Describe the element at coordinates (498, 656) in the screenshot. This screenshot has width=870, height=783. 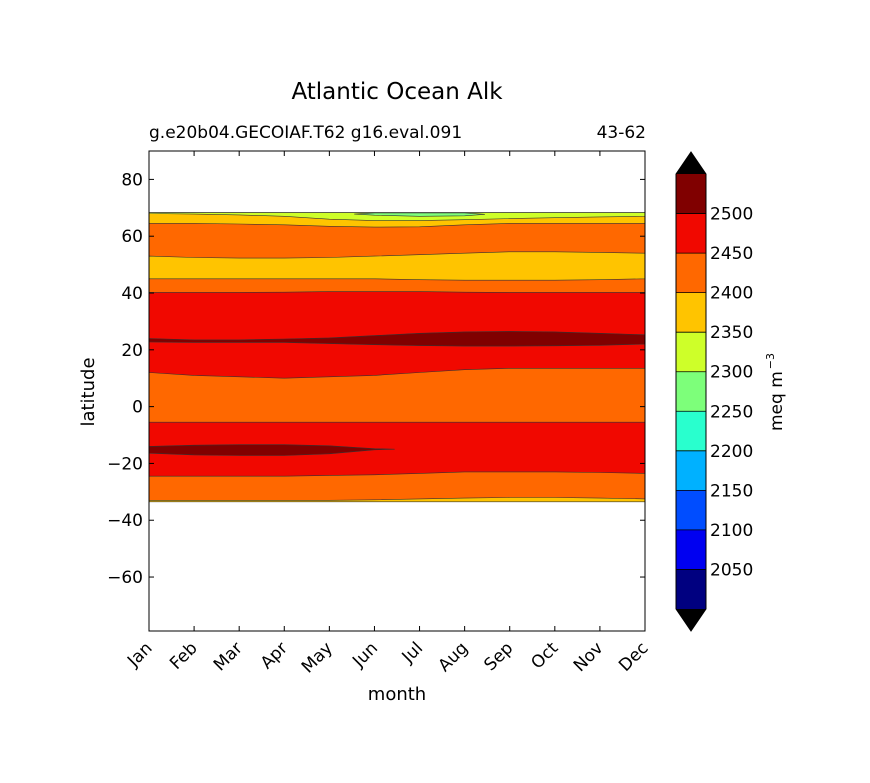
I see `x-tick-label: Sep` at that location.